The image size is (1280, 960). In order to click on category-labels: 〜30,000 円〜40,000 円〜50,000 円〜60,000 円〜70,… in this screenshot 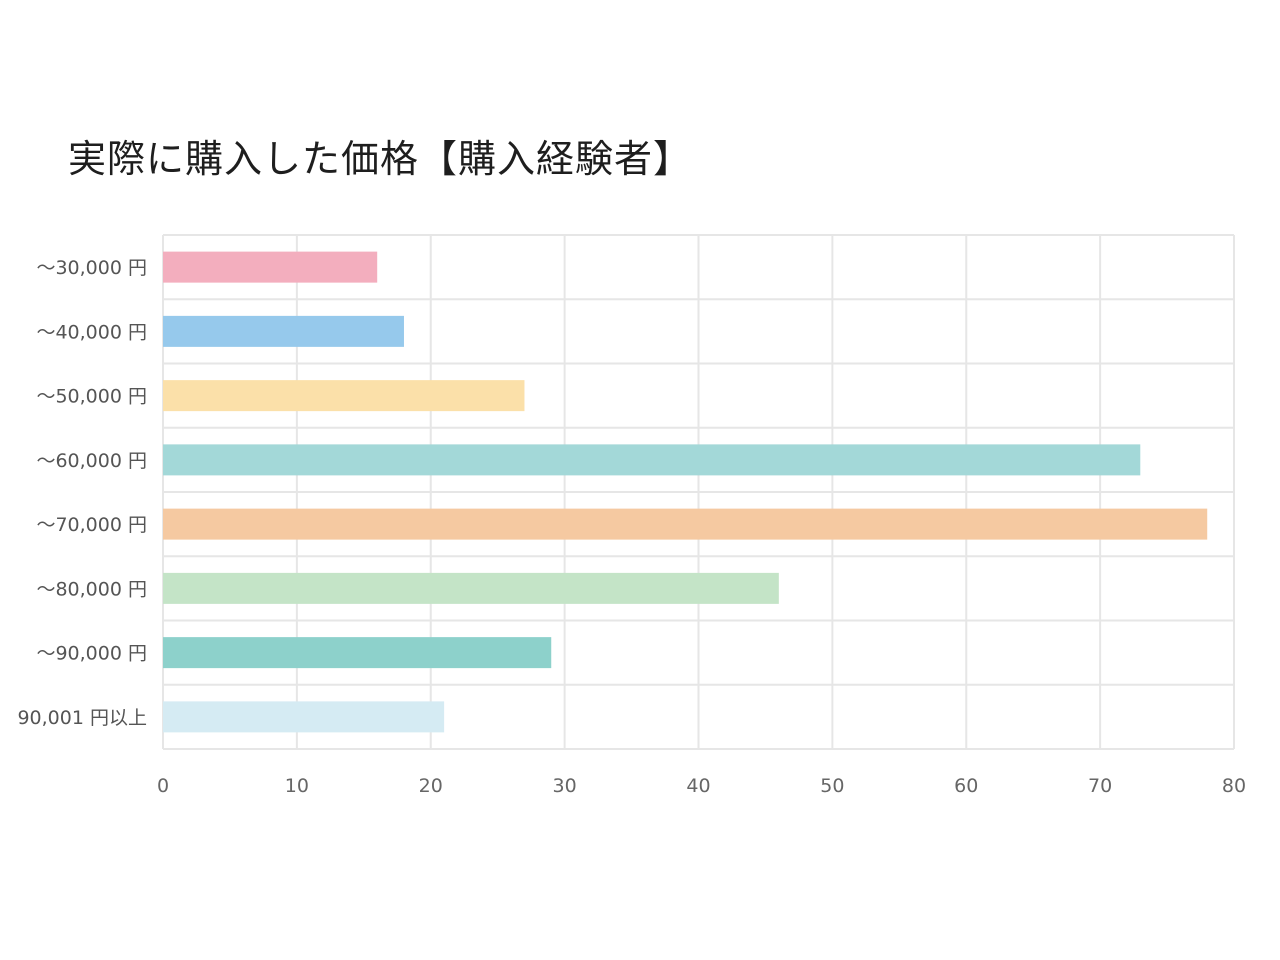, I will do `click(82, 493)`.